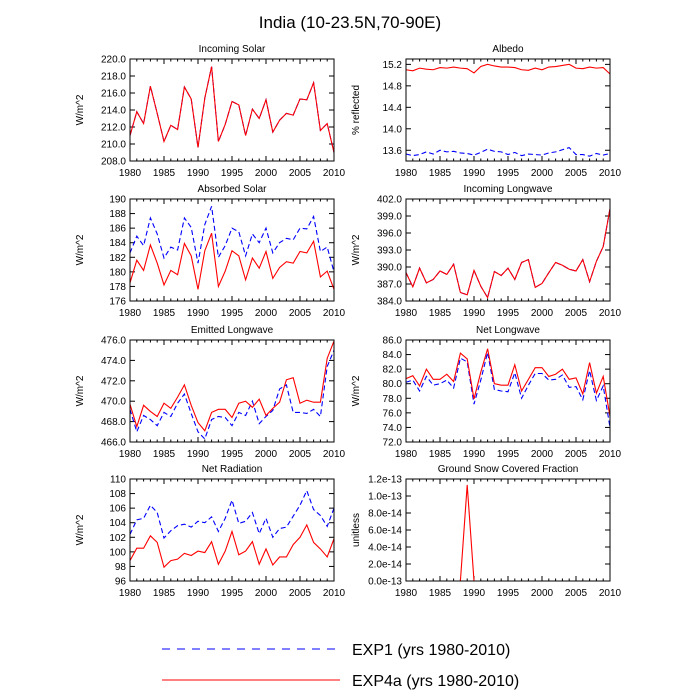 This screenshot has width=700, height=700. What do you see at coordinates (164, 593) in the screenshot?
I see `x-tick-label-net-radiation: 1985` at bounding box center [164, 593].